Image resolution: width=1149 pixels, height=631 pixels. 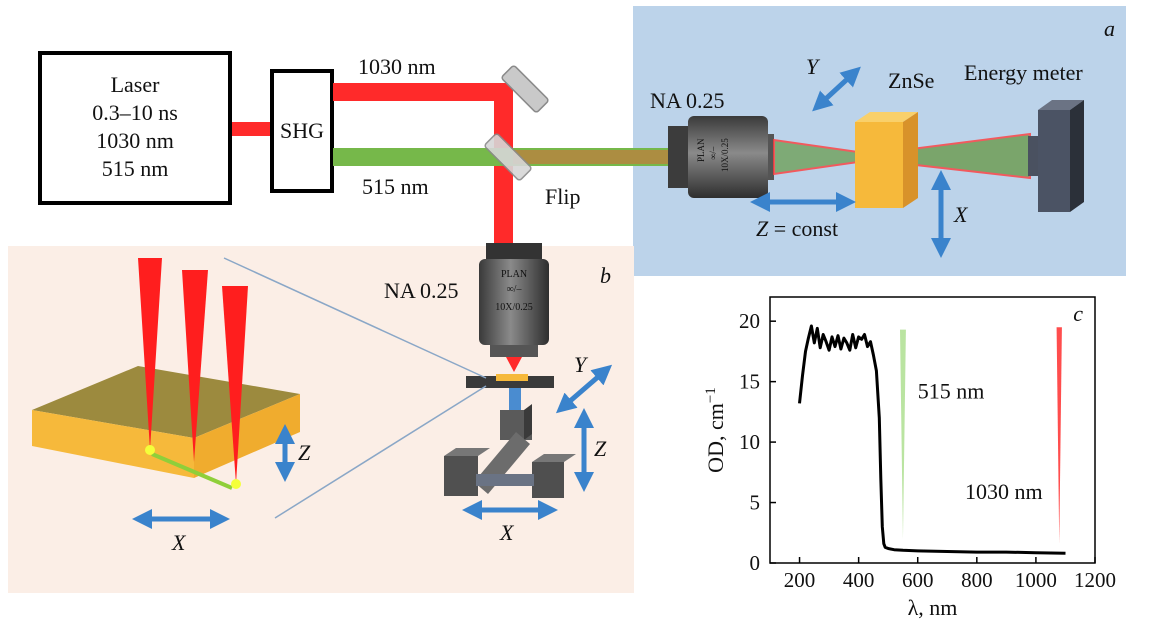 I want to click on plot-area, so click(x=932, y=430).